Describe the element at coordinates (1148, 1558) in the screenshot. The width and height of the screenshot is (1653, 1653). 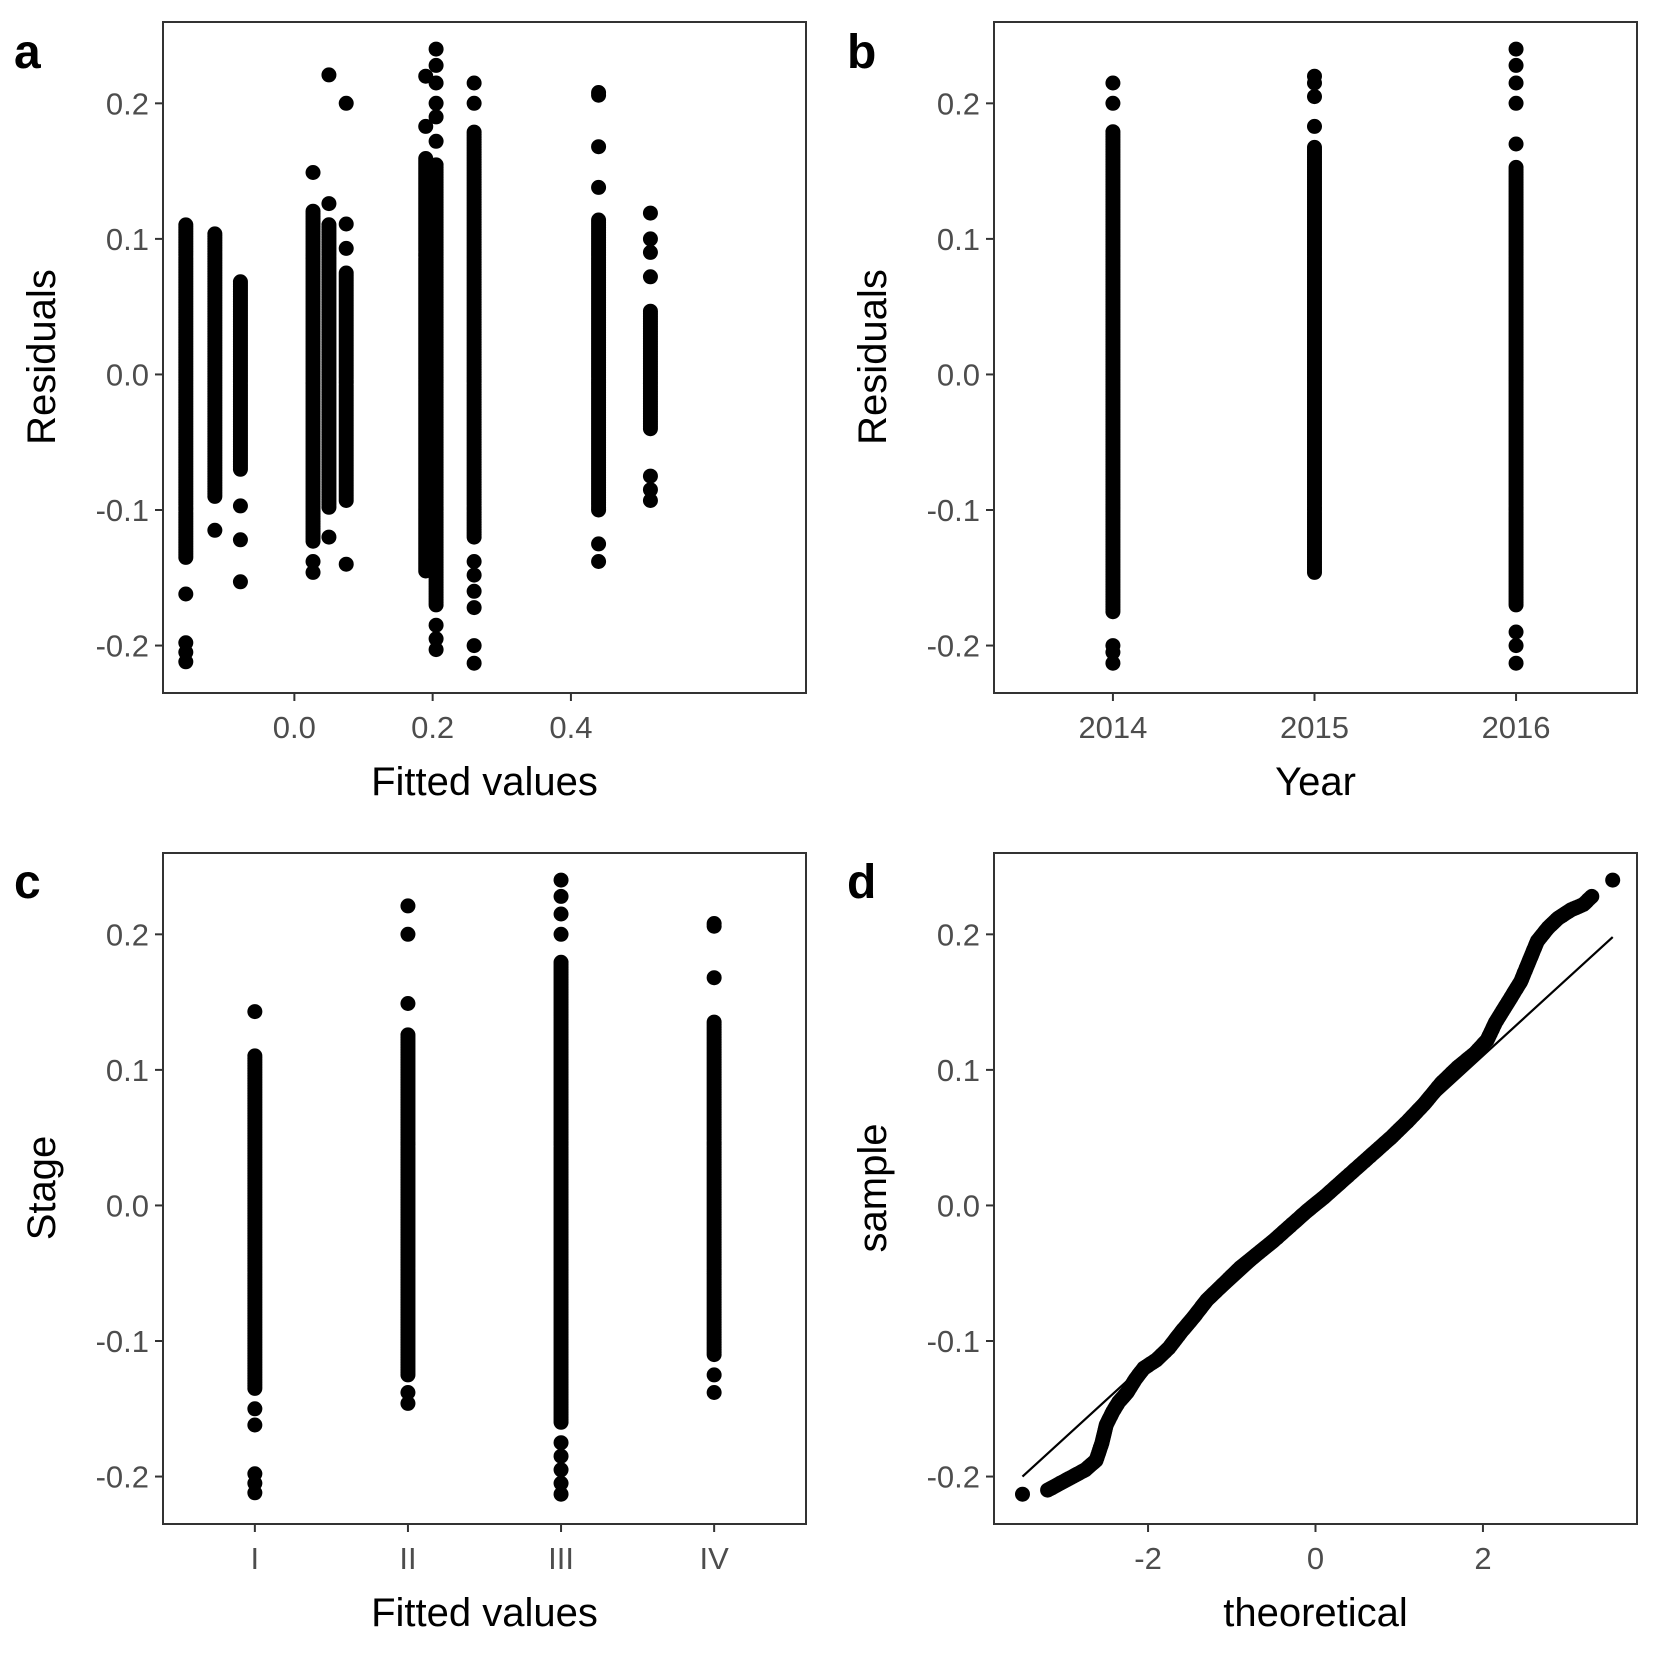
I see `x-tick-label: -2` at that location.